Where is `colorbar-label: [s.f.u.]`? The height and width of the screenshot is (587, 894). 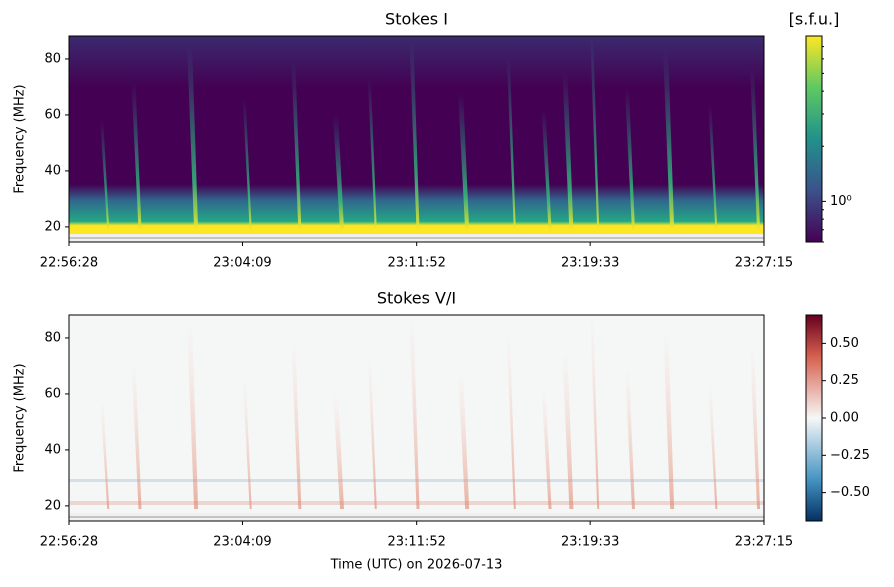
colorbar-label: [s.f.u.] is located at coordinates (814, 19).